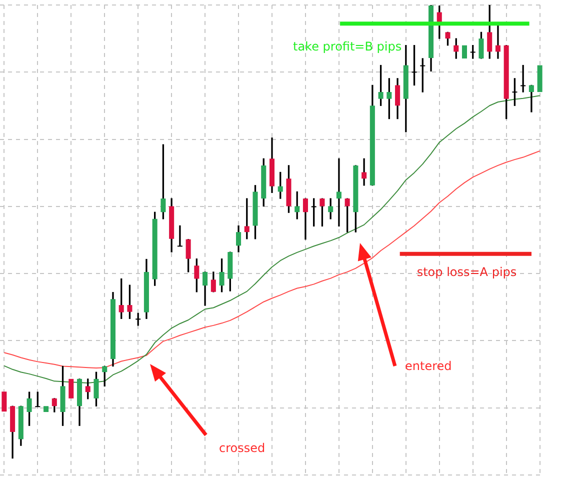  What do you see at coordinates (347, 47) in the screenshot?
I see `ref-line-label: take profit=B pips` at bounding box center [347, 47].